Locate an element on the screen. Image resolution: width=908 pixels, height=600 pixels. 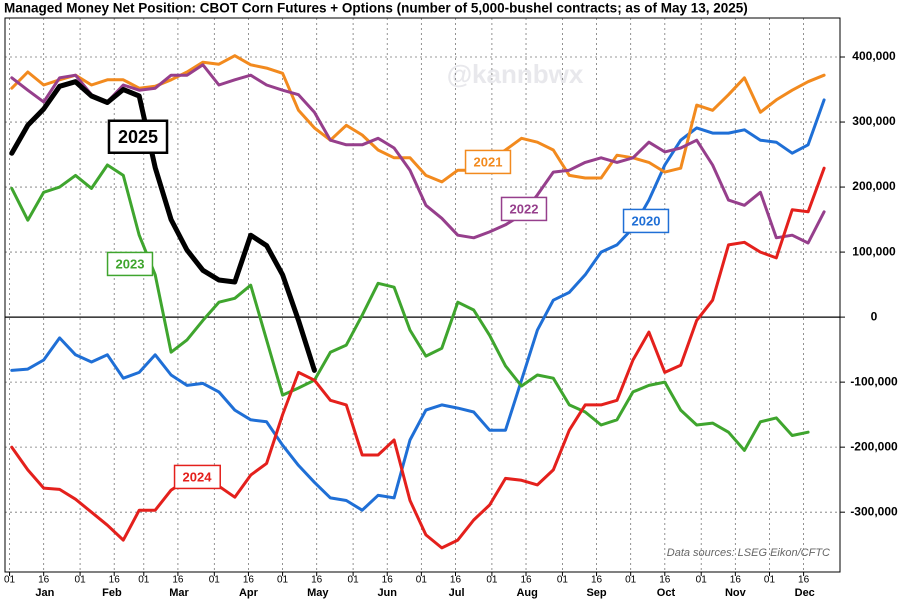
series-label: 2023 is located at coordinates (130, 263).